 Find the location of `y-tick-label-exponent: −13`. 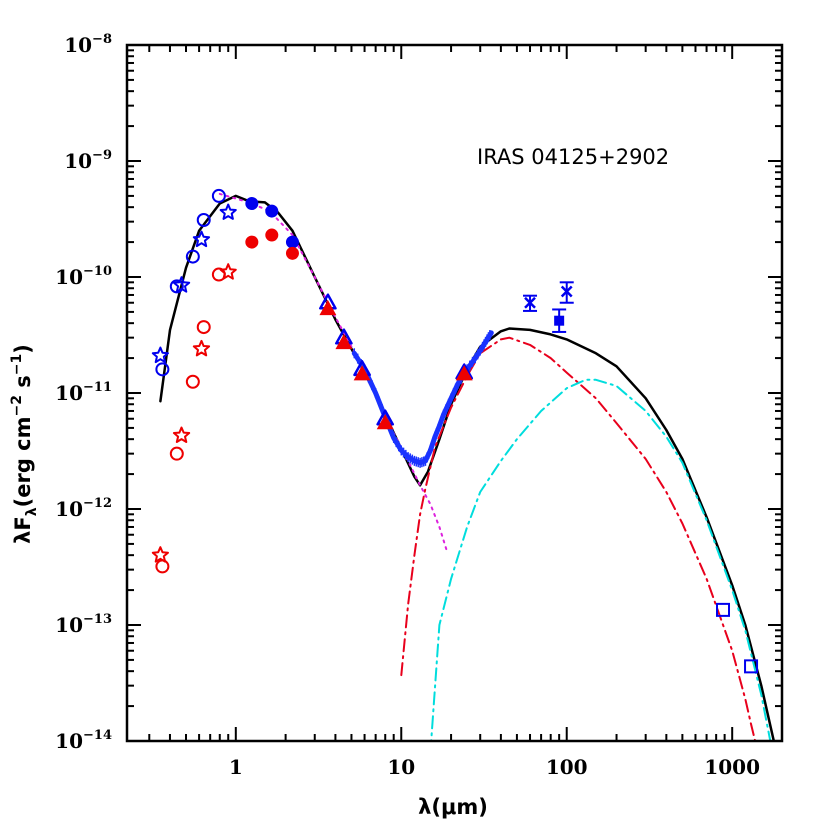

y-tick-label-exponent: −13 is located at coordinates (97, 619).